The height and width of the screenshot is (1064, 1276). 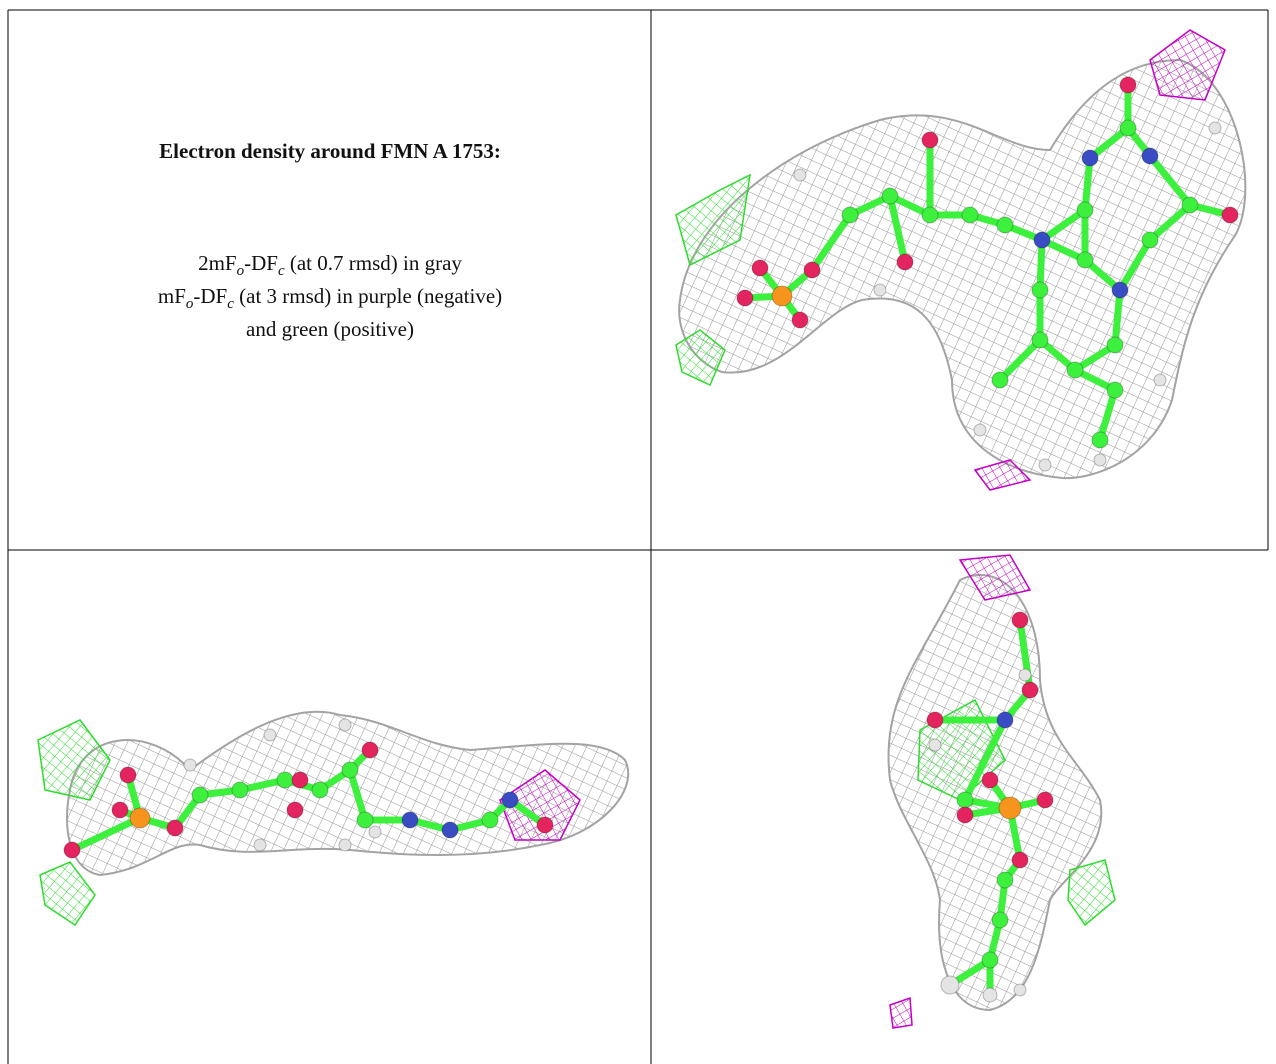 I want to click on legend-line: and green (positive), so click(x=330, y=329).